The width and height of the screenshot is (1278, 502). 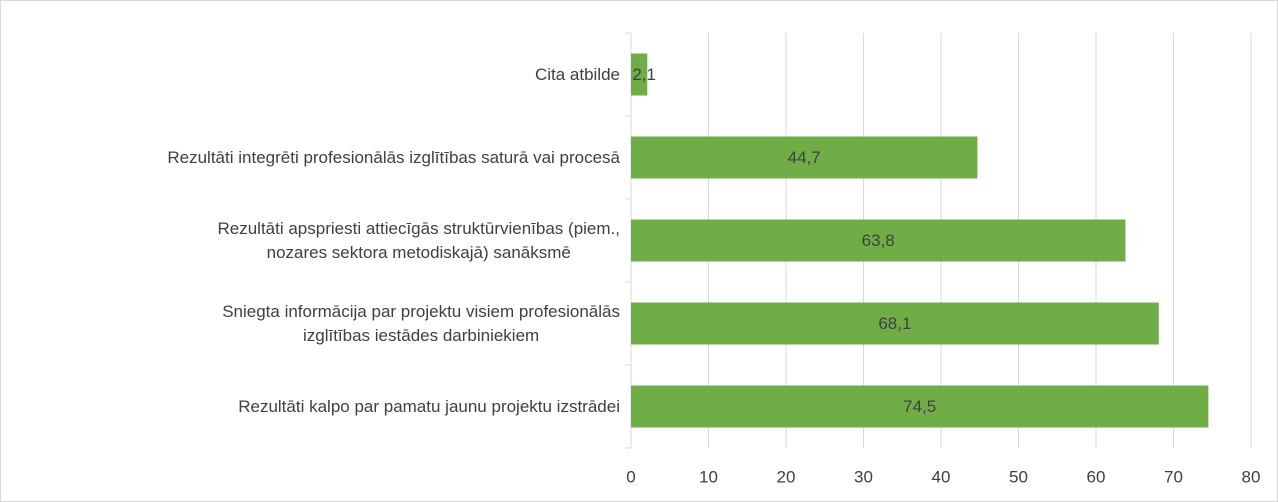 What do you see at coordinates (577, 74) in the screenshot?
I see `y-tick-label: Cita atbilde` at bounding box center [577, 74].